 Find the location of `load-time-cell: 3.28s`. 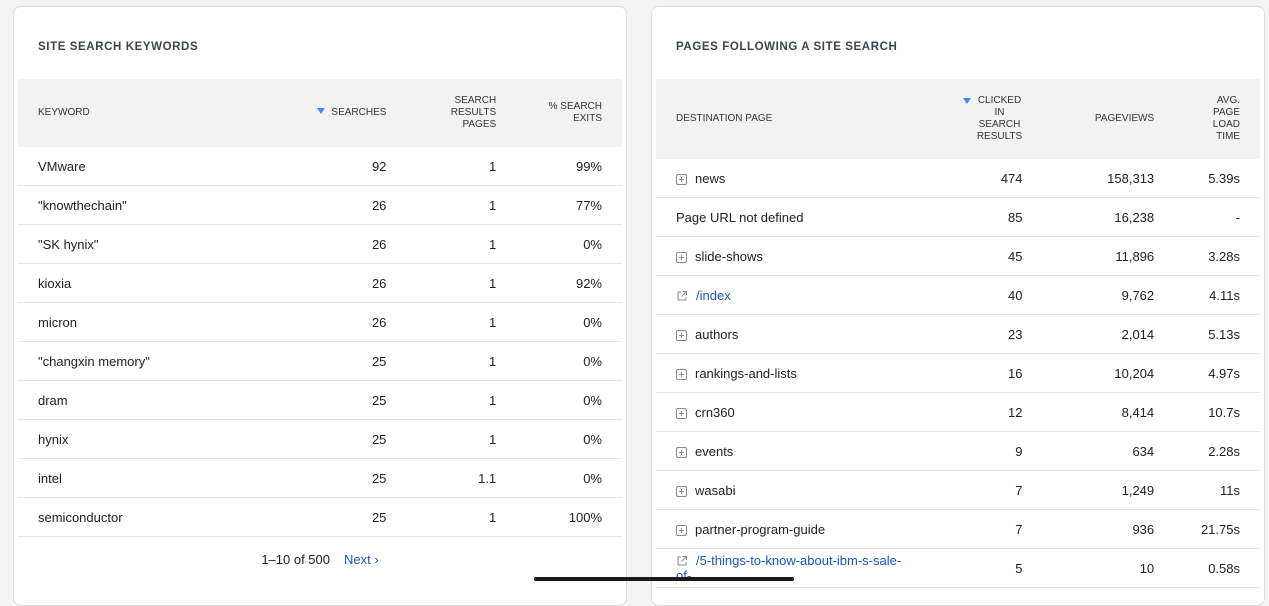

load-time-cell: 3.28s is located at coordinates (1217, 256).